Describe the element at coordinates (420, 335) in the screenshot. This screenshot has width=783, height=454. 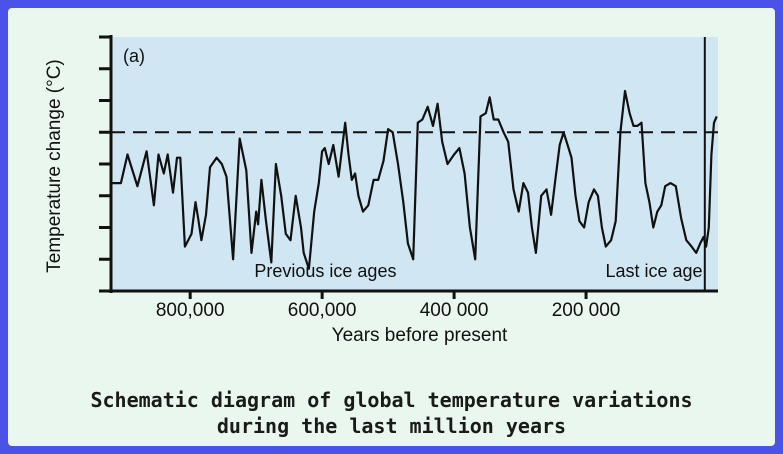
I see `x-axis-title: Years before present` at that location.